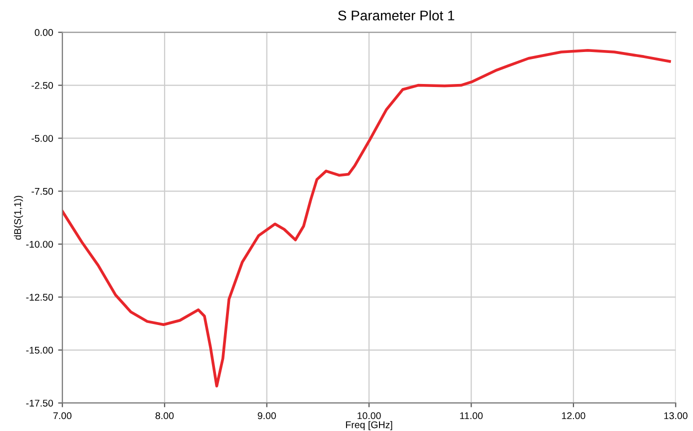 This screenshot has width=693, height=431. Describe the element at coordinates (39, 403) in the screenshot. I see `y-tick-label: -17.50` at that location.